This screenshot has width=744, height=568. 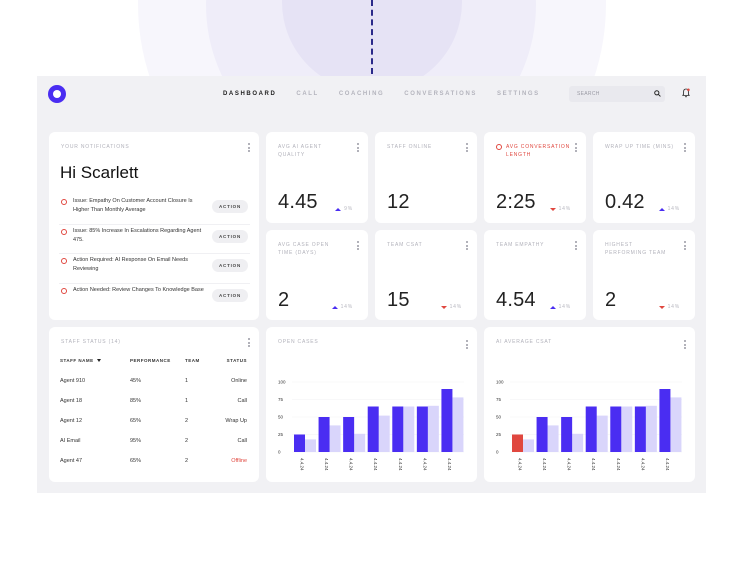 What do you see at coordinates (281, 399) in the screenshot?
I see `y-tick-label: 75` at bounding box center [281, 399].